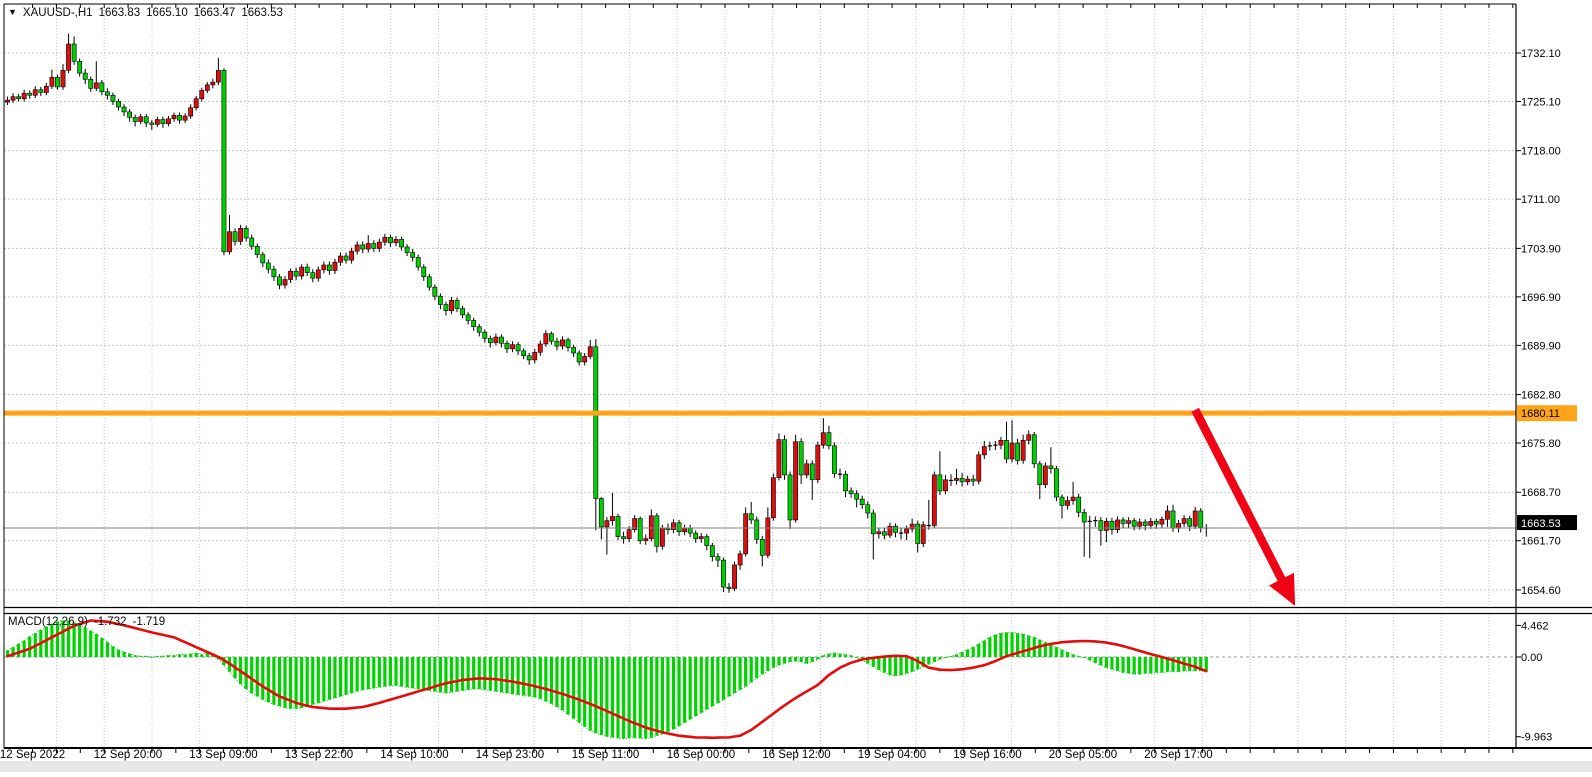  What do you see at coordinates (1239, 497) in the screenshot?
I see `trend-arrow-shaft` at bounding box center [1239, 497].